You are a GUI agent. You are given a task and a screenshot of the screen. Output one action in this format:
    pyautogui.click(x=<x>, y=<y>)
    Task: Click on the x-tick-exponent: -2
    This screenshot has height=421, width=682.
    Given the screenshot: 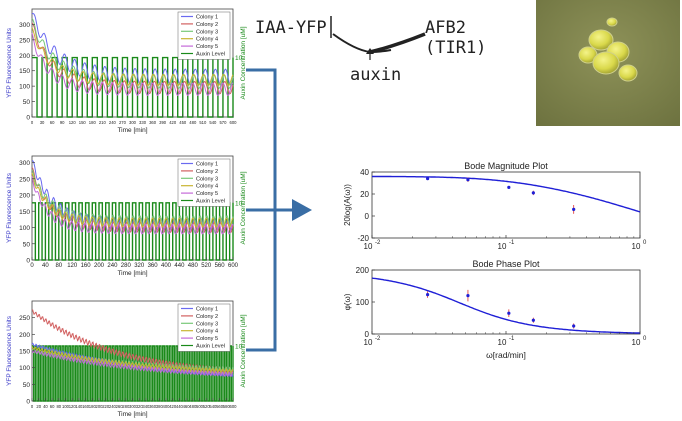 What is the action you would take?
    pyautogui.click(x=378, y=339)
    